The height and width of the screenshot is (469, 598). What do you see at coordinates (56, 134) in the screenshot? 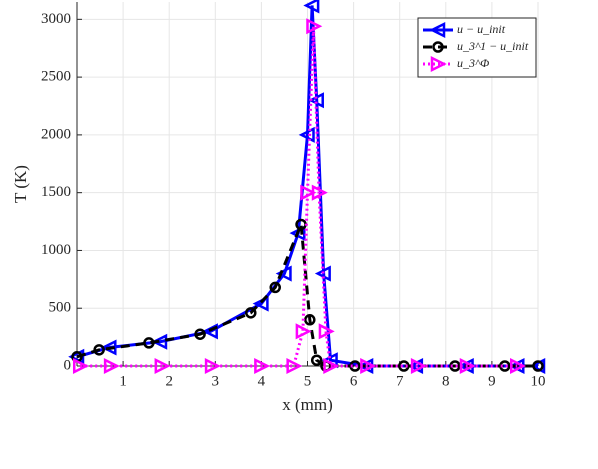
I see `y-tick-label: 2000` at bounding box center [56, 134].